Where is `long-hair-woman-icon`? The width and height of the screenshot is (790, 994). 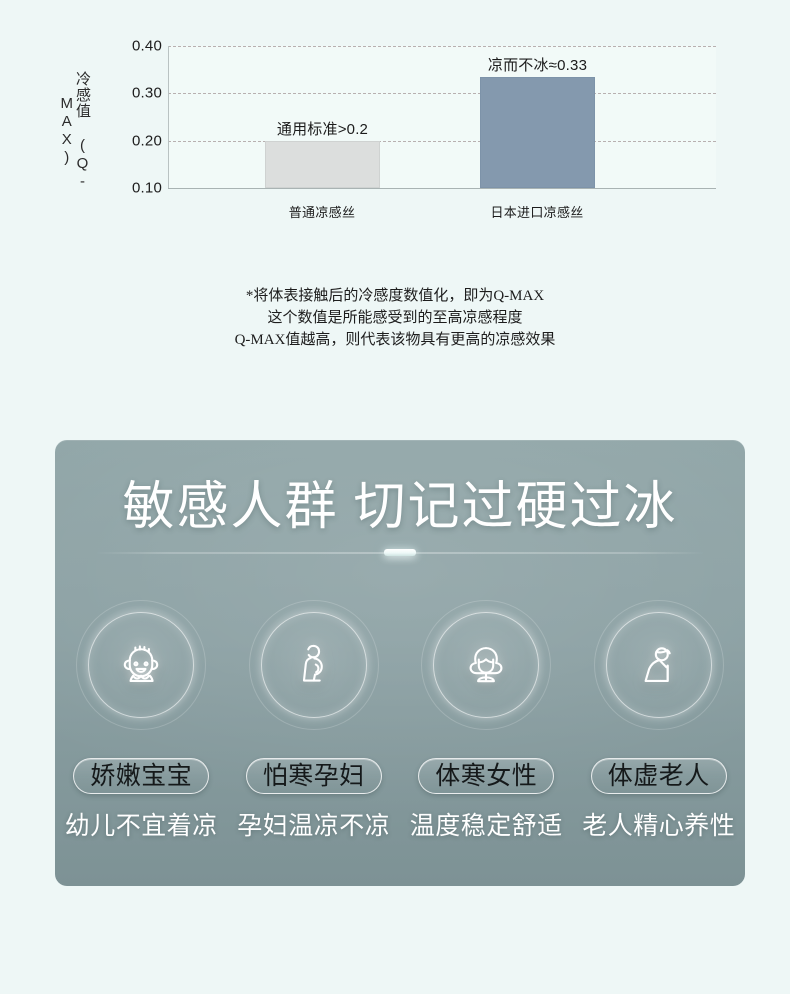
long-hair-woman-icon is located at coordinates (486, 665).